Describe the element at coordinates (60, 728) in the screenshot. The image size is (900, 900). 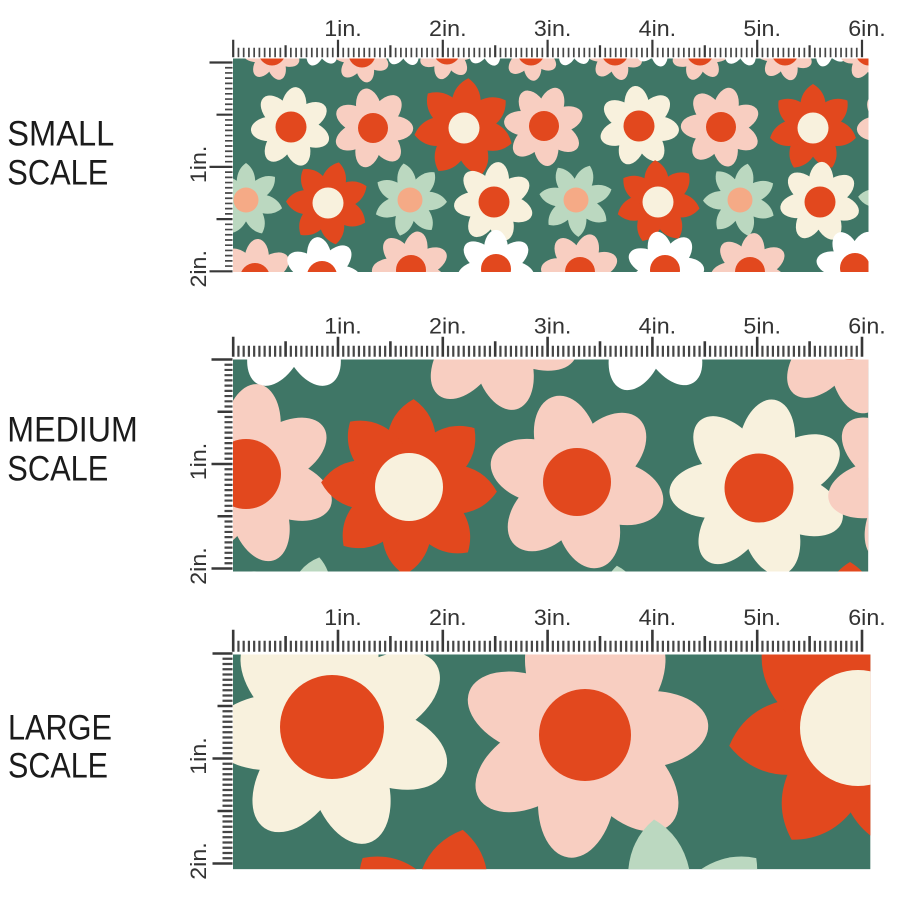
I see `svg-text: LARGE` at that location.